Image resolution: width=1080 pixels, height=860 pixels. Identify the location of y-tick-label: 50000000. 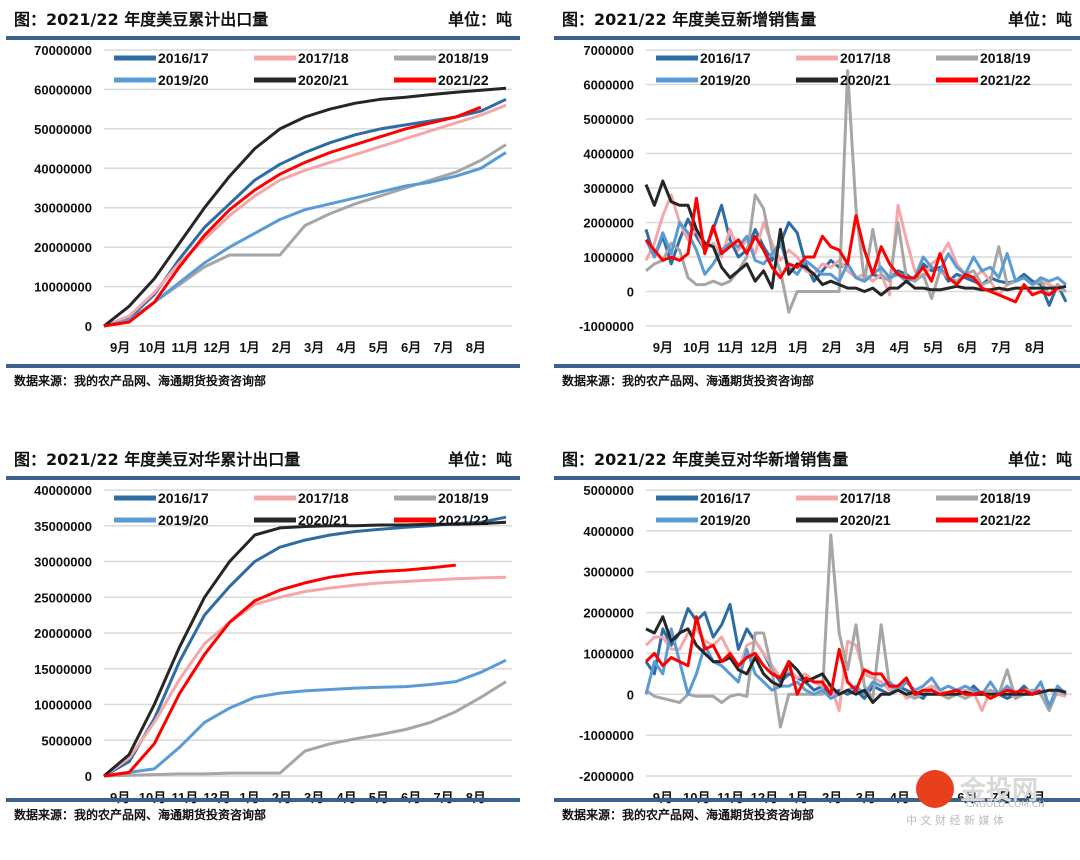
(63, 129).